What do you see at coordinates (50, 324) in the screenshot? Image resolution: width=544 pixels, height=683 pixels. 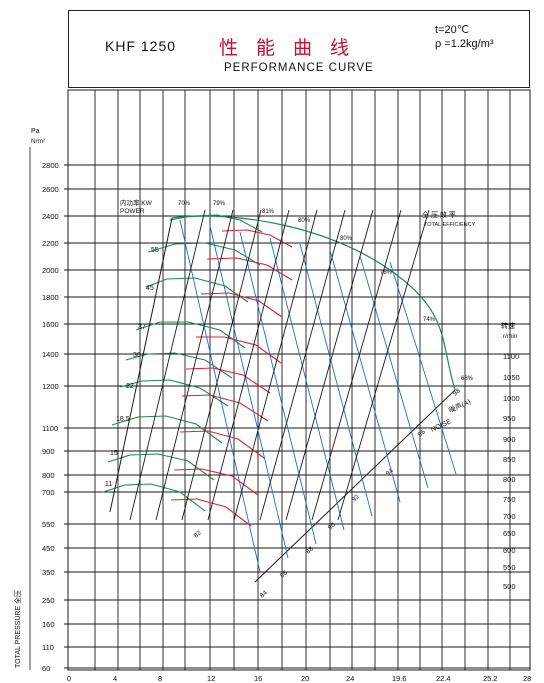 I see `y-tick-label: 1600` at bounding box center [50, 324].